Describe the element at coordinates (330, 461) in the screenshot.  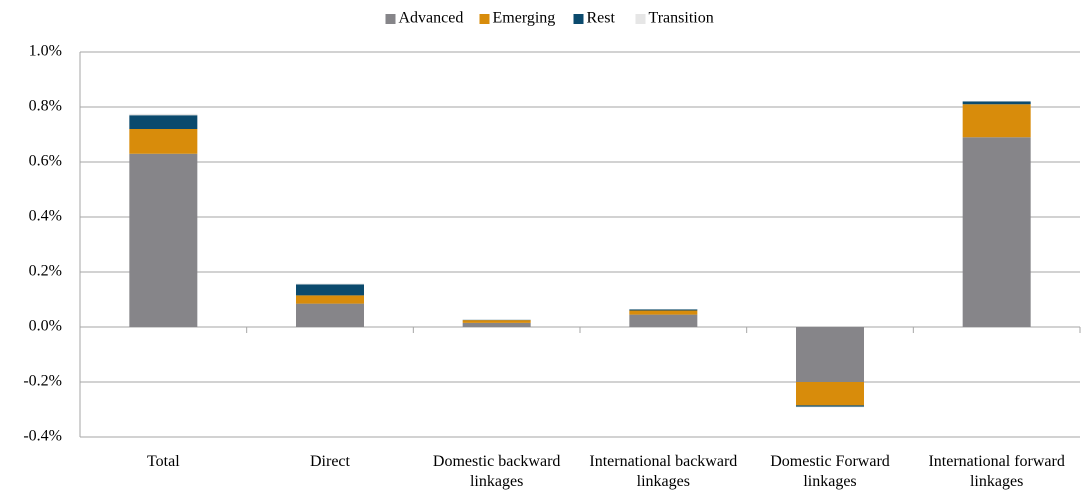
I see `x-tick-label: Direct` at that location.